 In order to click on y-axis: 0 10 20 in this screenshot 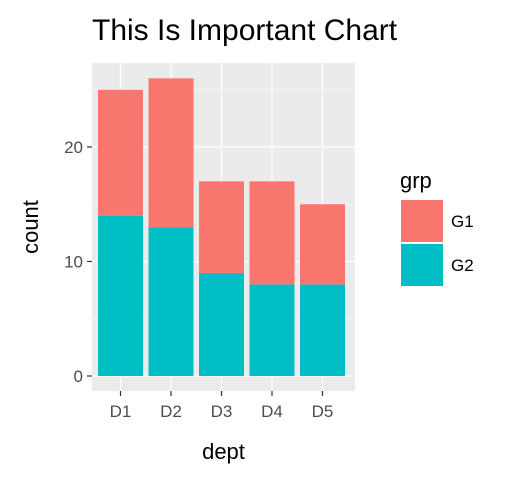, I will do `click(78, 262)`.